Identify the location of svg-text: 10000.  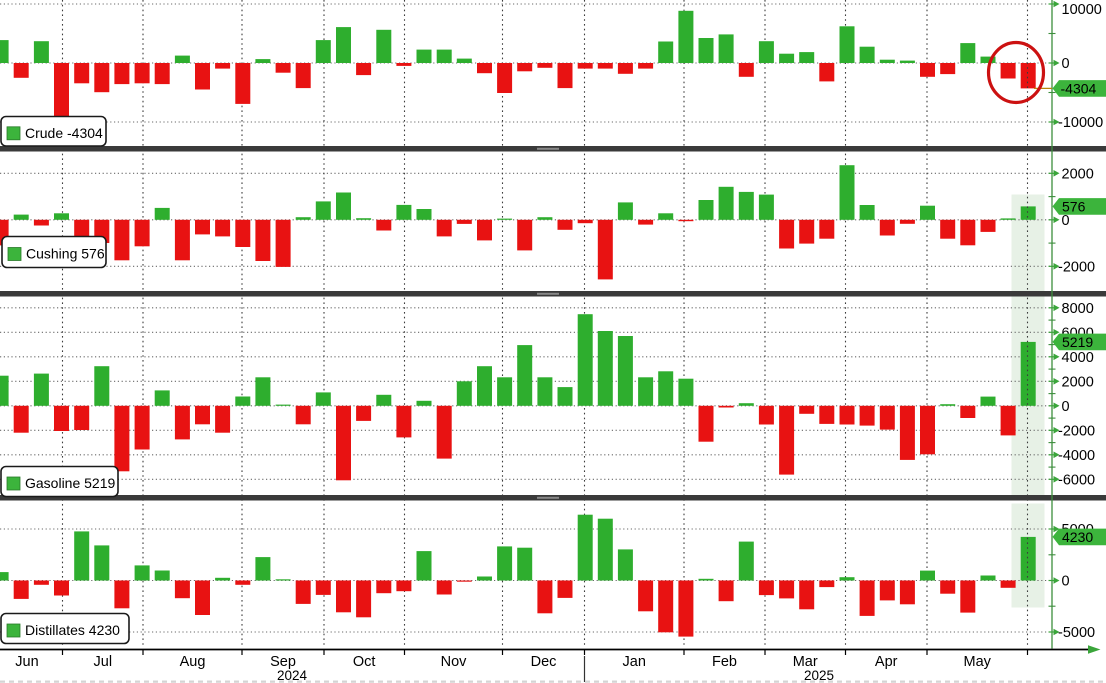
(1082, 10).